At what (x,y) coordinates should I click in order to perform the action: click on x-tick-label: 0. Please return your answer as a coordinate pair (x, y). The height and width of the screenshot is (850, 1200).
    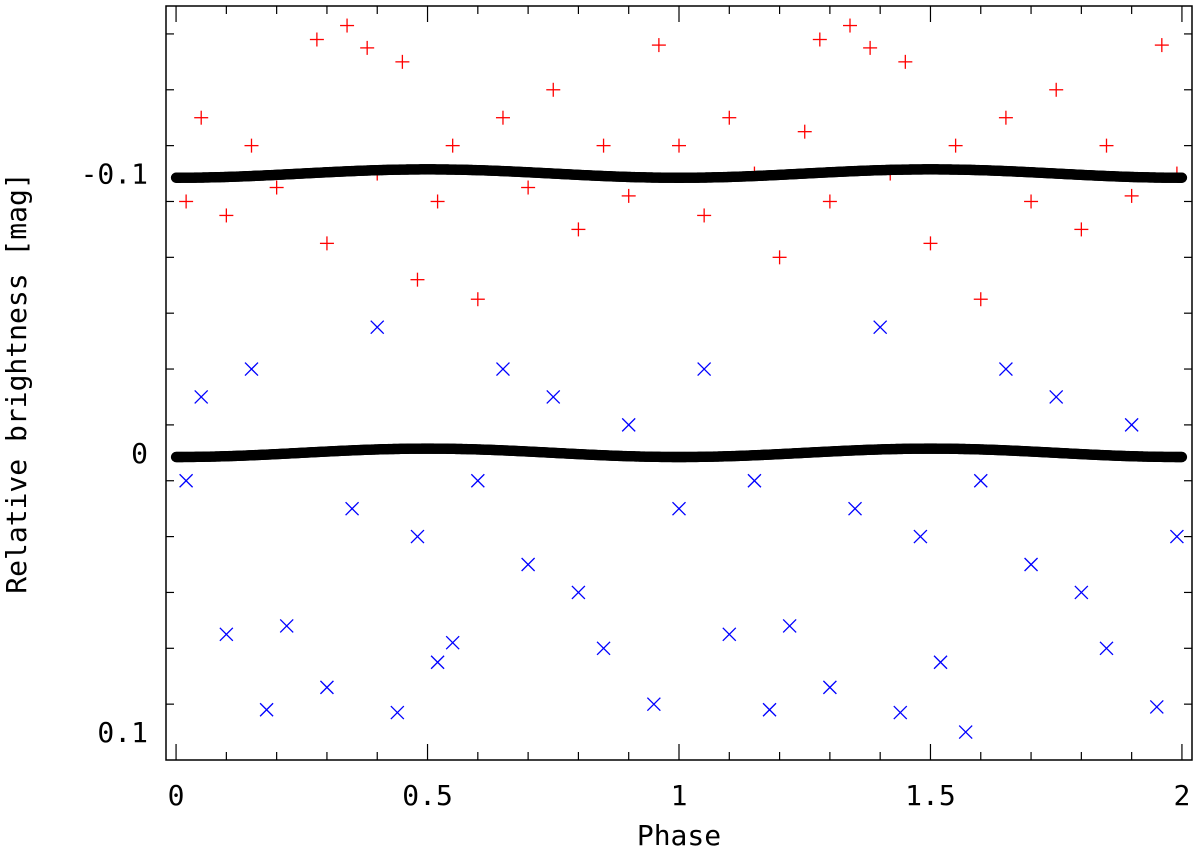
    Looking at the image, I should click on (176, 795).